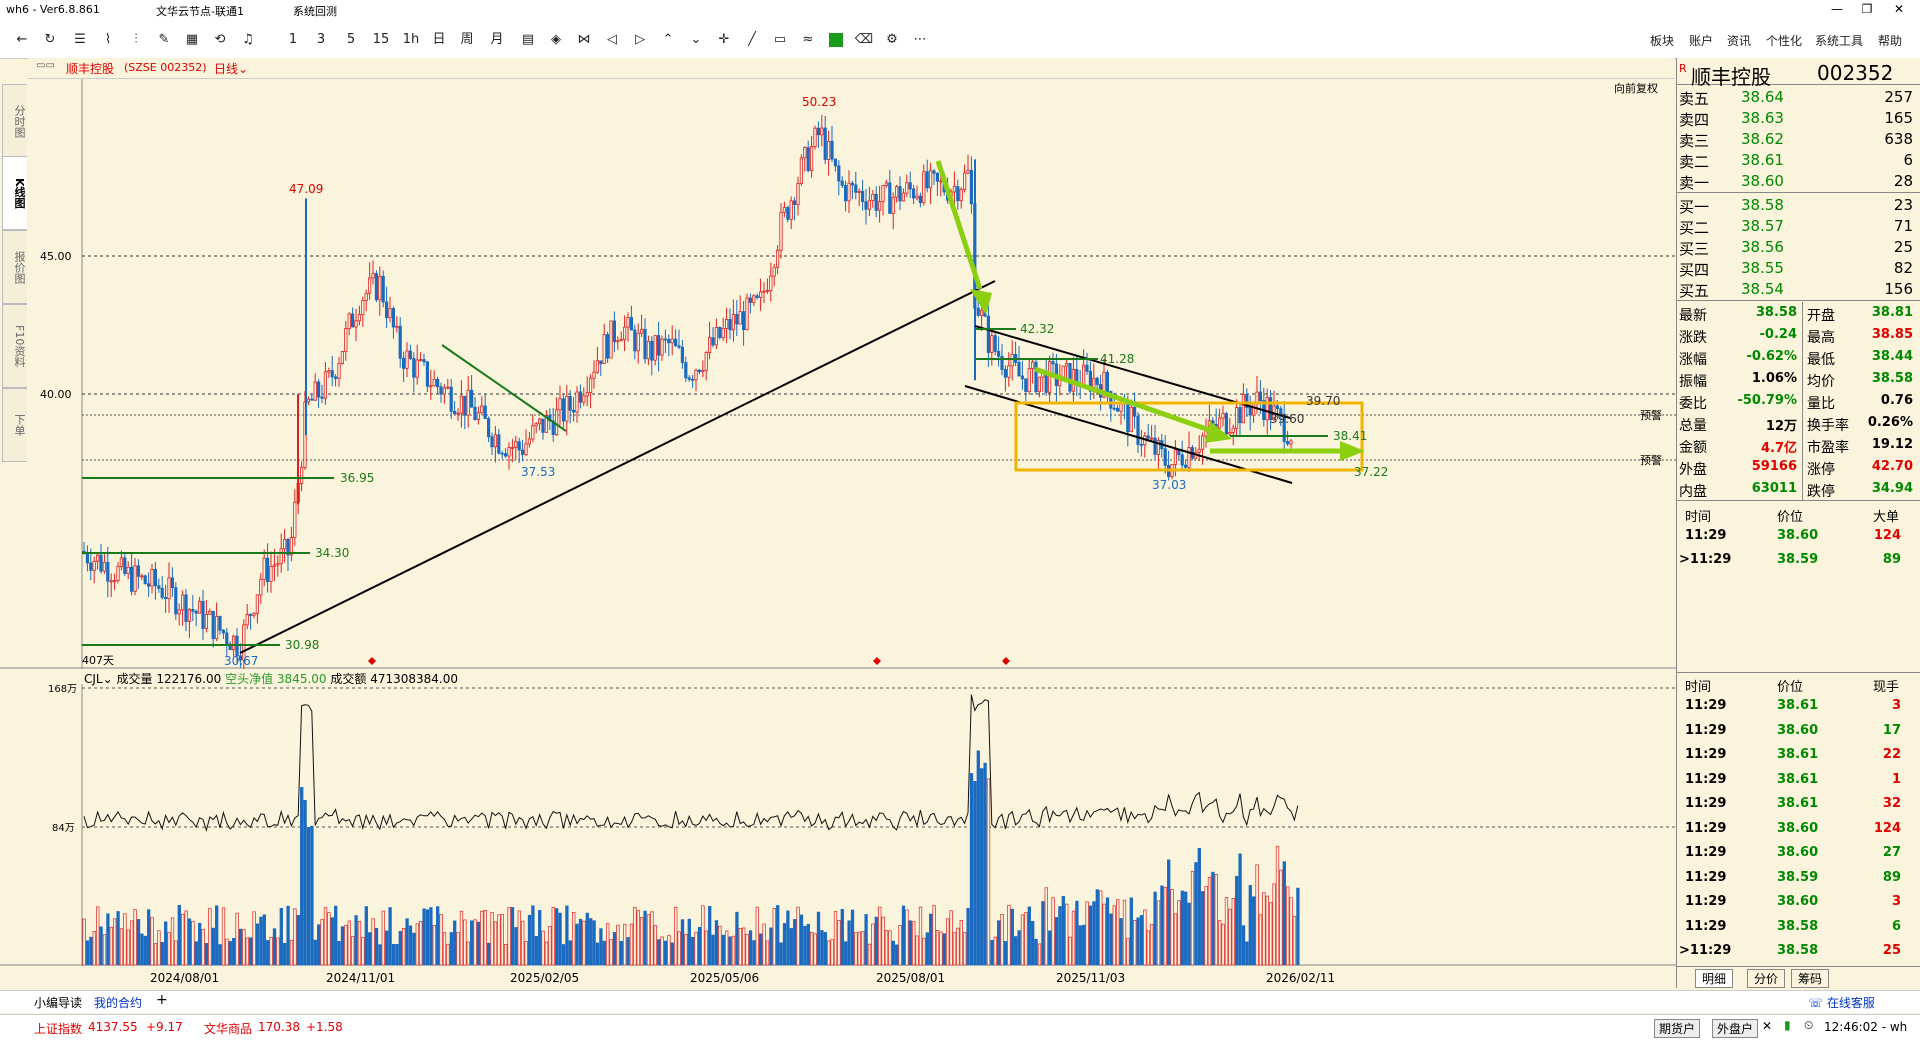 This screenshot has height=1040, width=1920. Describe the element at coordinates (315, 11) in the screenshot. I see `menu-system-test: 系统回测` at that location.